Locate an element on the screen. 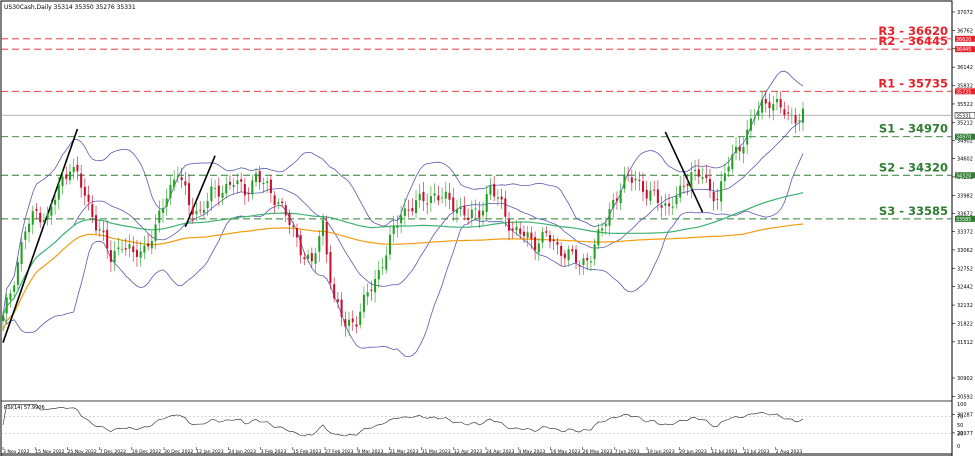 The width and height of the screenshot is (975, 456). x-tick-label: 31 Mar 2023 is located at coordinates (436, 452).